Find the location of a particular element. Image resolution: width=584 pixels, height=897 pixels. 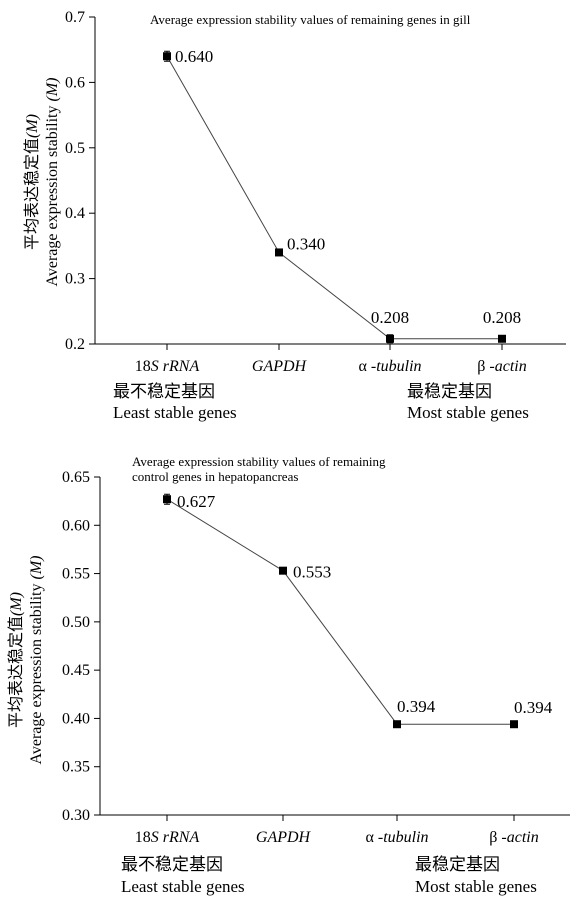

chart2-xtick-label: β -actin is located at coordinates (513, 837).